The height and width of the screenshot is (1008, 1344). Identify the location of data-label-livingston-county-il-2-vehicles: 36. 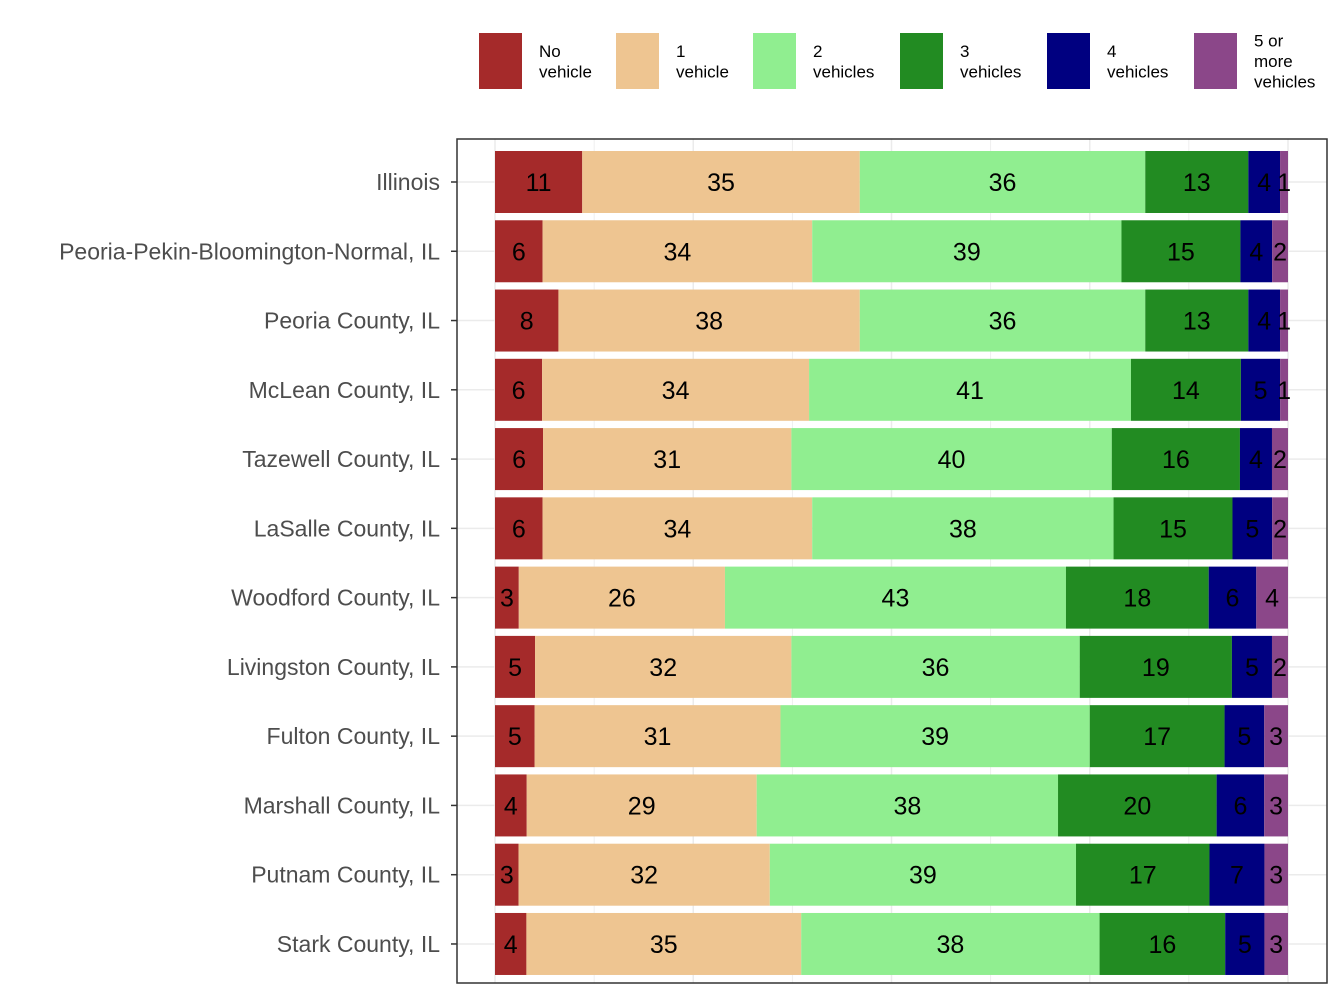
(936, 668).